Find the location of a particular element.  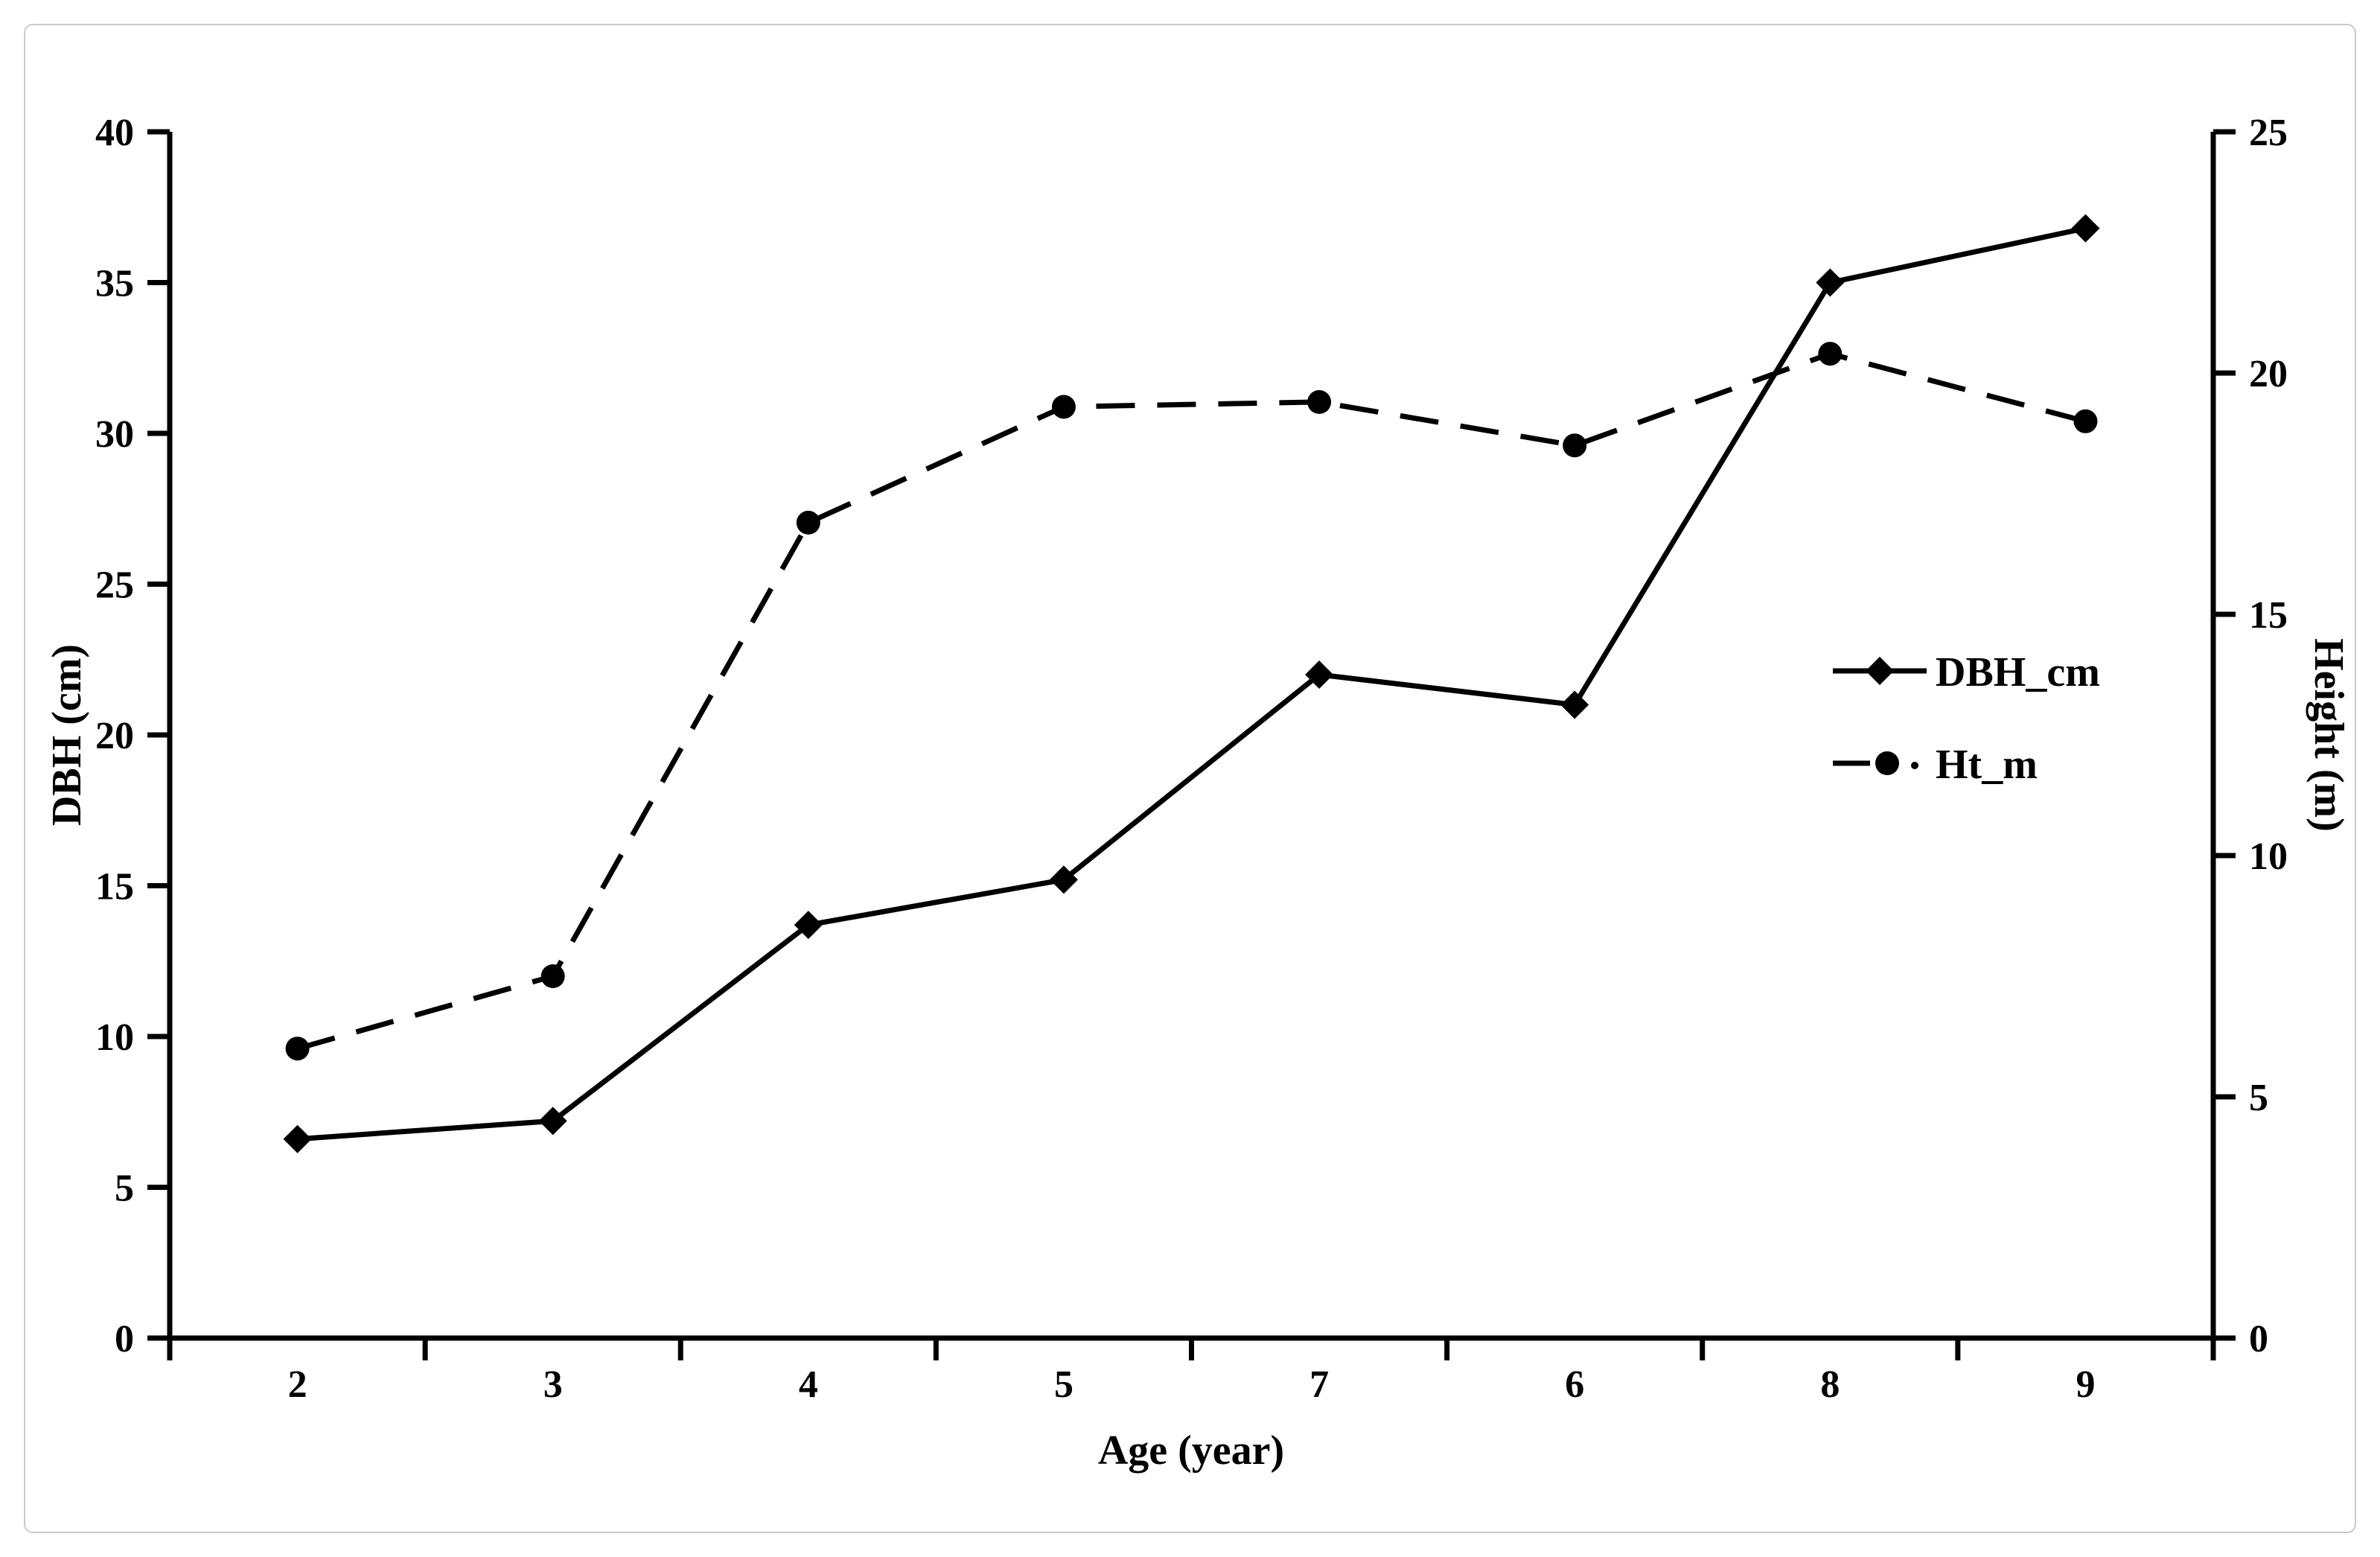

svg-text: 6 is located at coordinates (1574, 1384).